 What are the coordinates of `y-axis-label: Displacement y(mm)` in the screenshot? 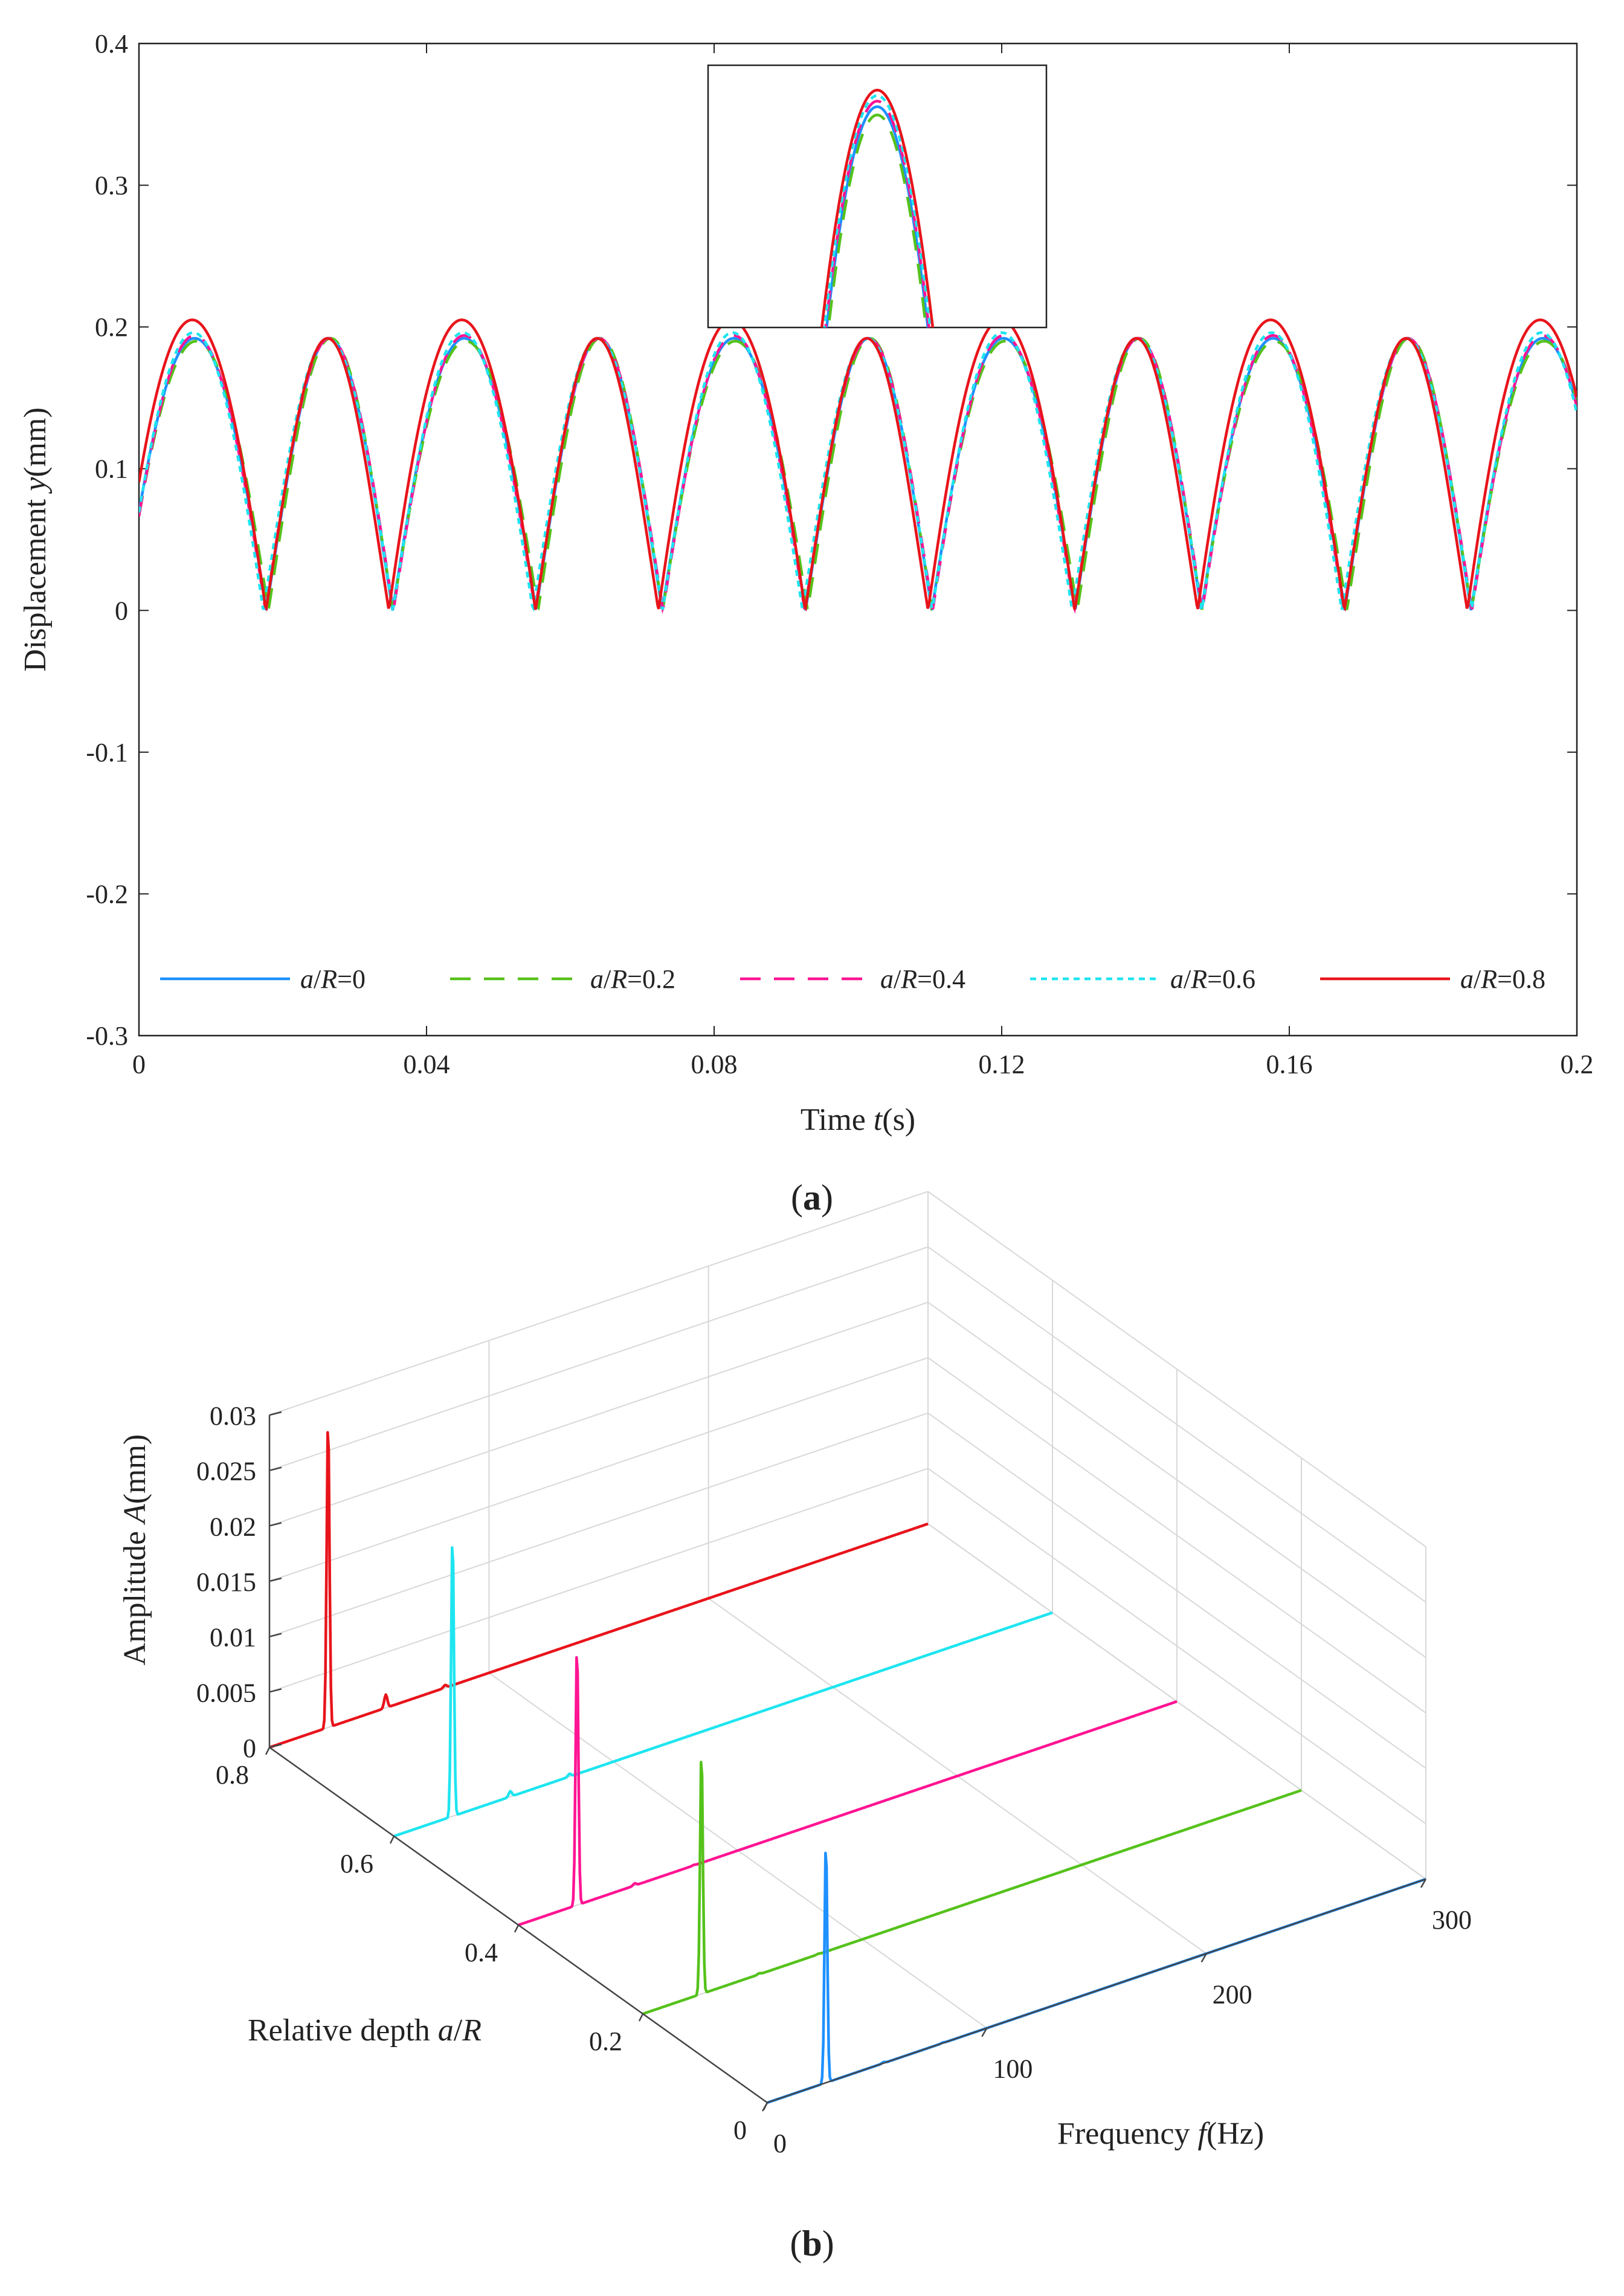 It's located at (35, 539).